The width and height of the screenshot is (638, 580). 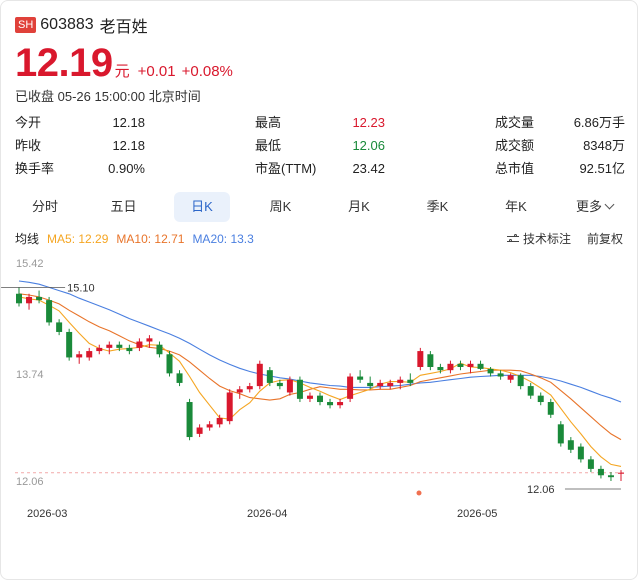 I want to click on tab-label: 季K, so click(x=437, y=206).